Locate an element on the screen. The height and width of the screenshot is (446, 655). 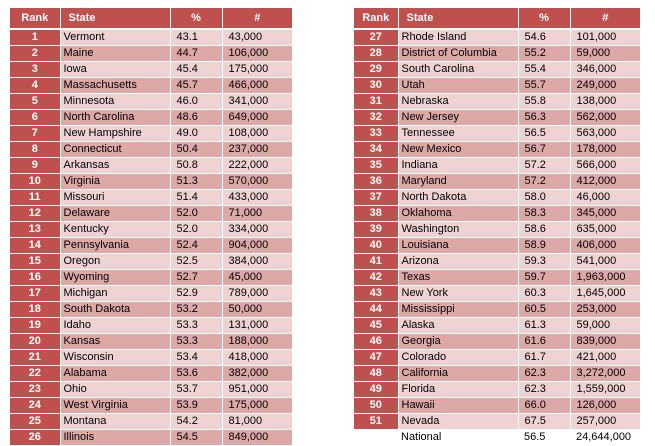
percent-cell: 52.5 is located at coordinates (196, 261).